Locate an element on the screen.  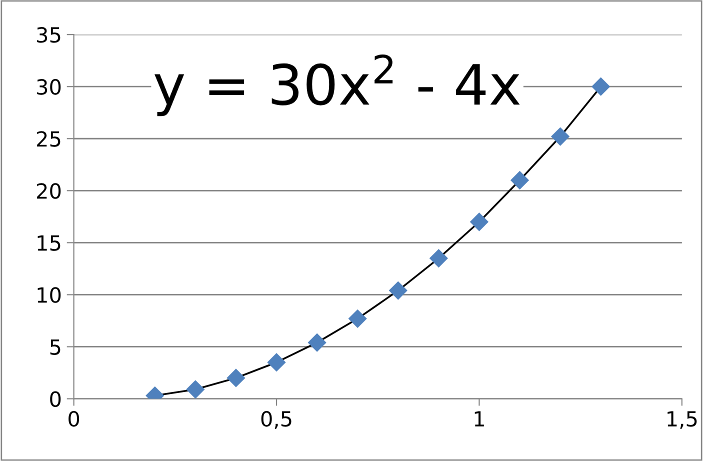
y-tick-label: 10 is located at coordinates (49, 295).